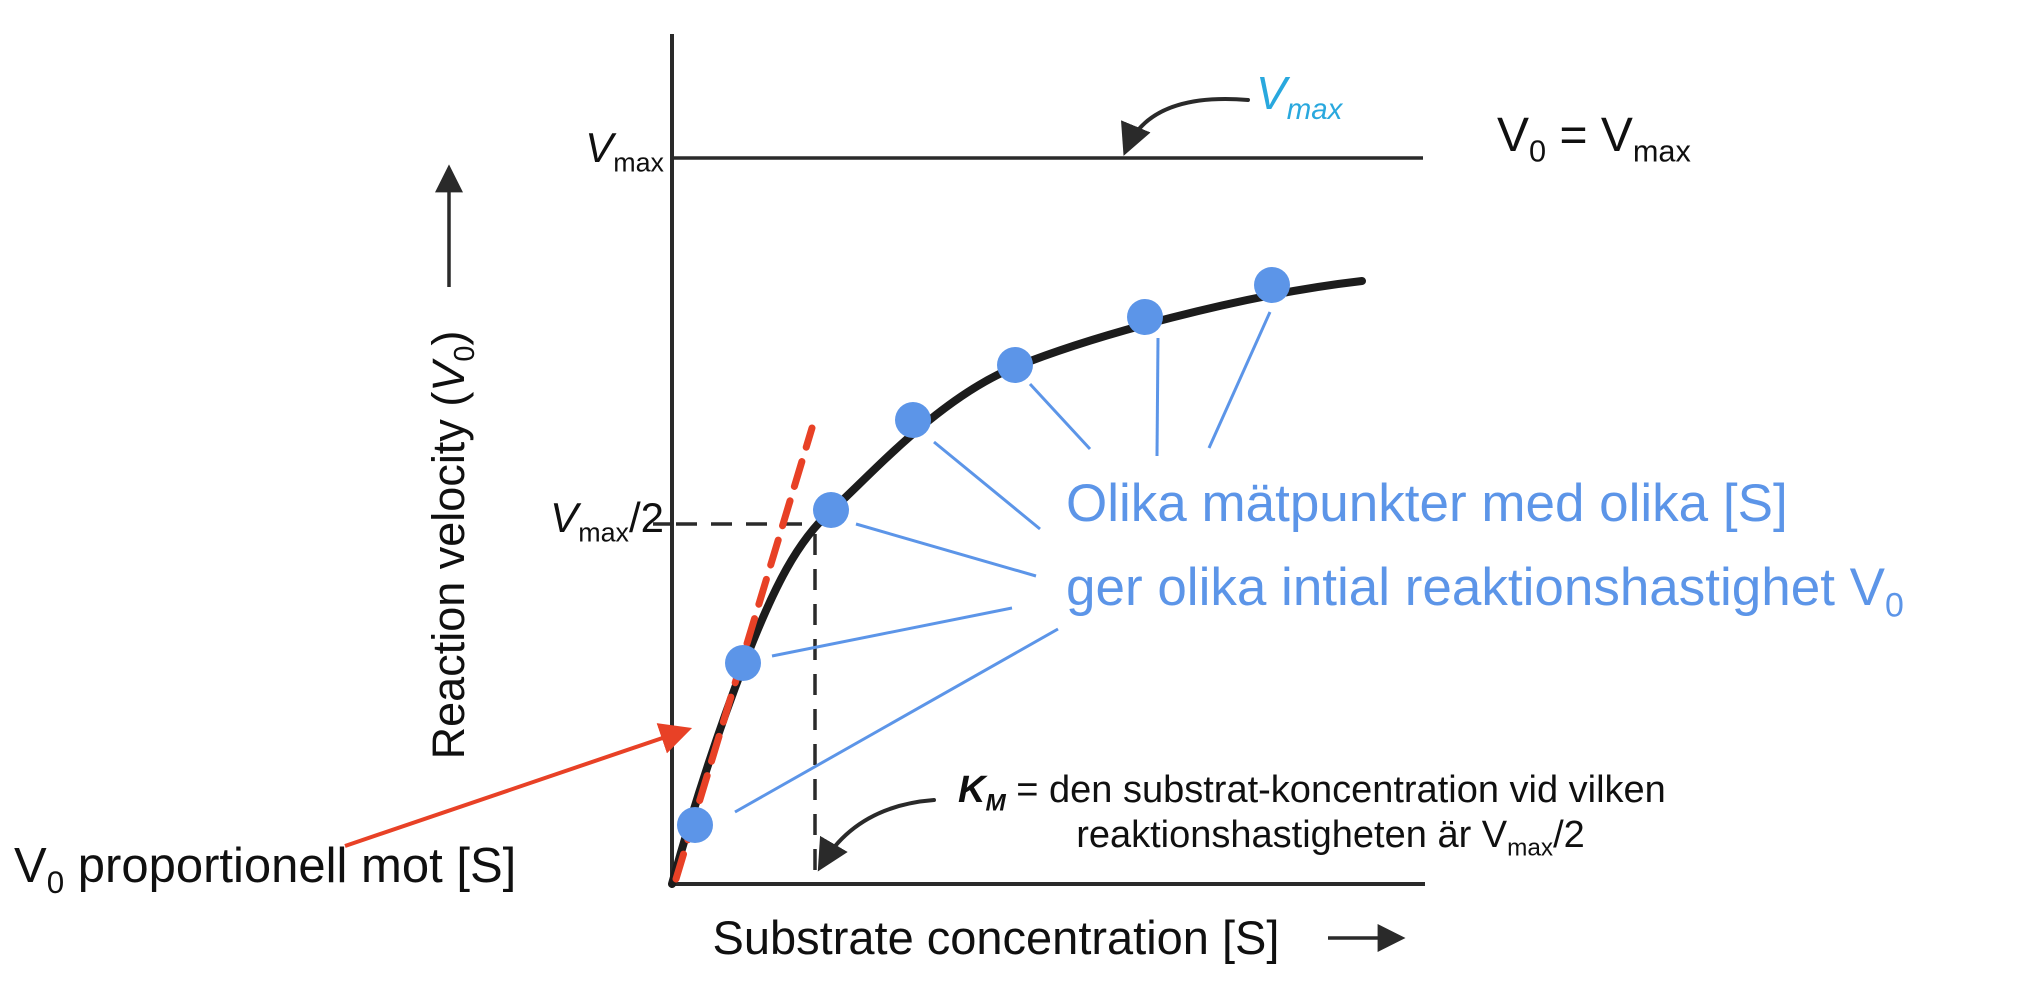 This screenshot has width=2042, height=998. Describe the element at coordinates (876, 835) in the screenshot. I see `km-callout-arrow` at that location.